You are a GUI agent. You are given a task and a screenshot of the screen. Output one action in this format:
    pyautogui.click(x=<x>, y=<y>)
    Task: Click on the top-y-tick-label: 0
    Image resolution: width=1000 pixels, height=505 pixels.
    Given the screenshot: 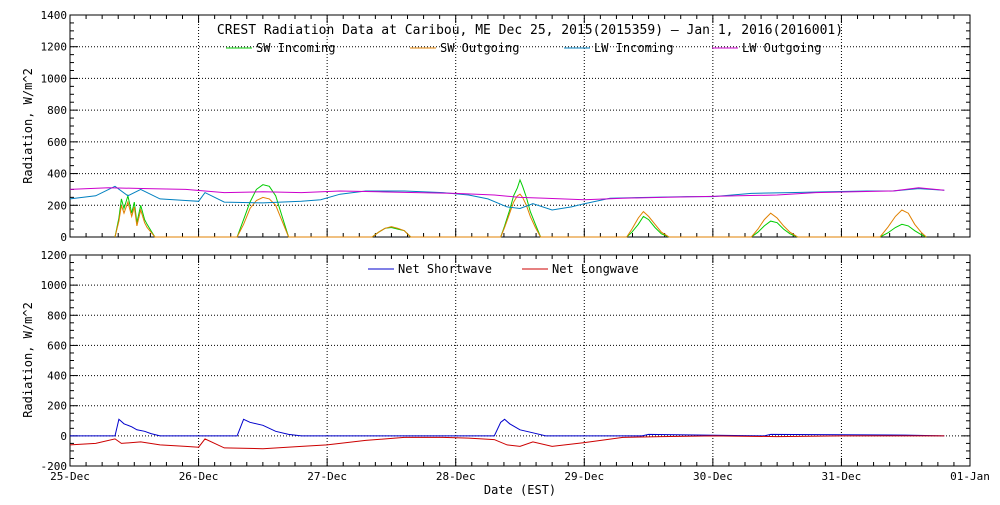 What is the action you would take?
    pyautogui.click(x=63, y=237)
    